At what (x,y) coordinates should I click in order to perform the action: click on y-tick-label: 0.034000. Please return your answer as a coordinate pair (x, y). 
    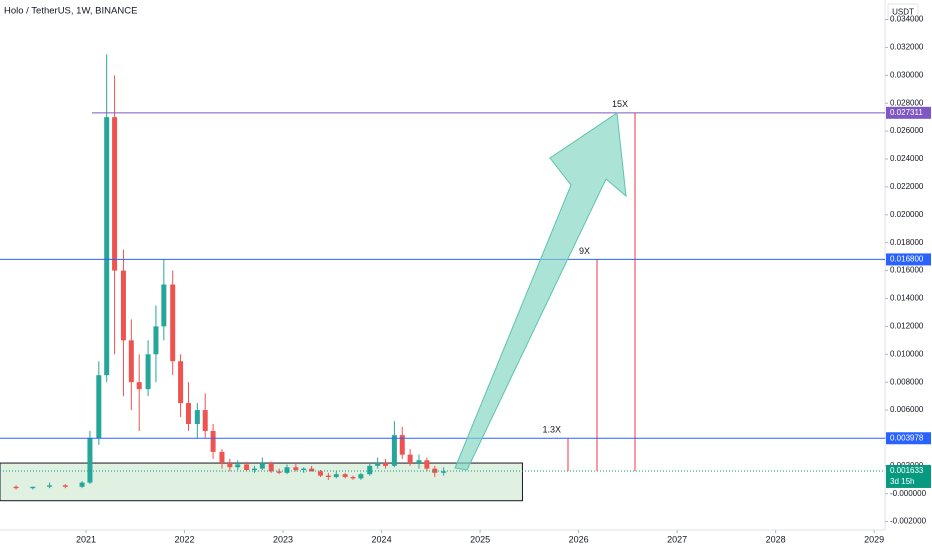
    Looking at the image, I should click on (907, 19).